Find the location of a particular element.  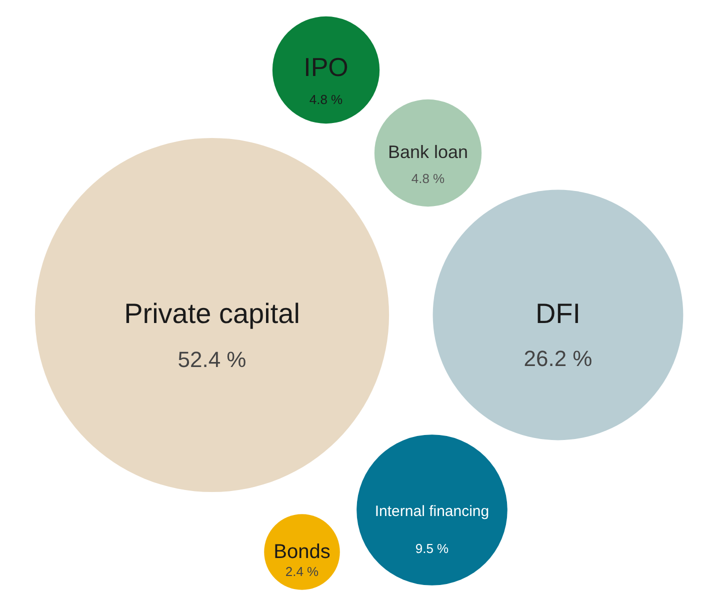

category-label: Internal financing is located at coordinates (432, 511).